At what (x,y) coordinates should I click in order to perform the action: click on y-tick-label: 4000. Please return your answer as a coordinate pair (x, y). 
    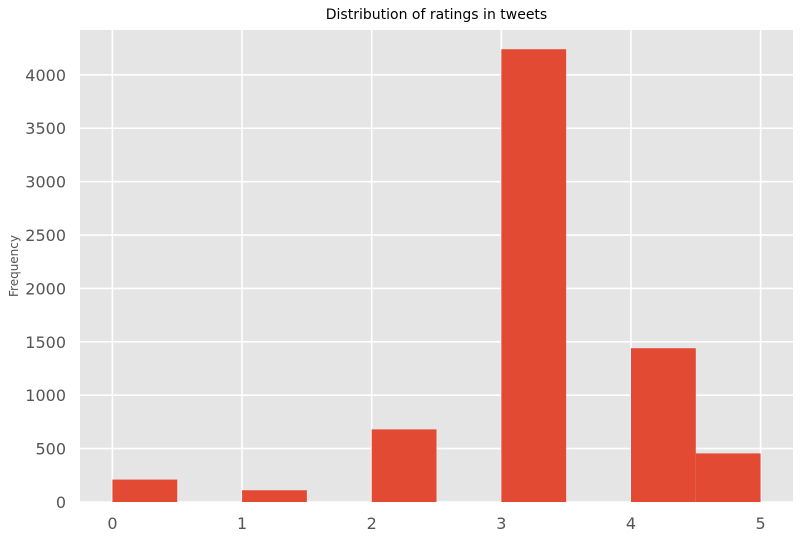
    Looking at the image, I should click on (45, 75).